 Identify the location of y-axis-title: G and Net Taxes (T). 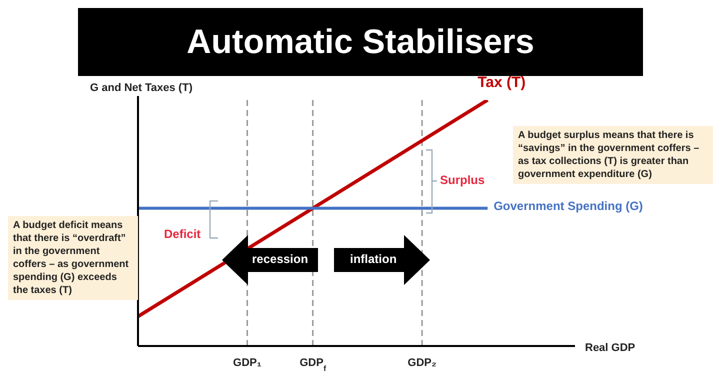
(141, 88).